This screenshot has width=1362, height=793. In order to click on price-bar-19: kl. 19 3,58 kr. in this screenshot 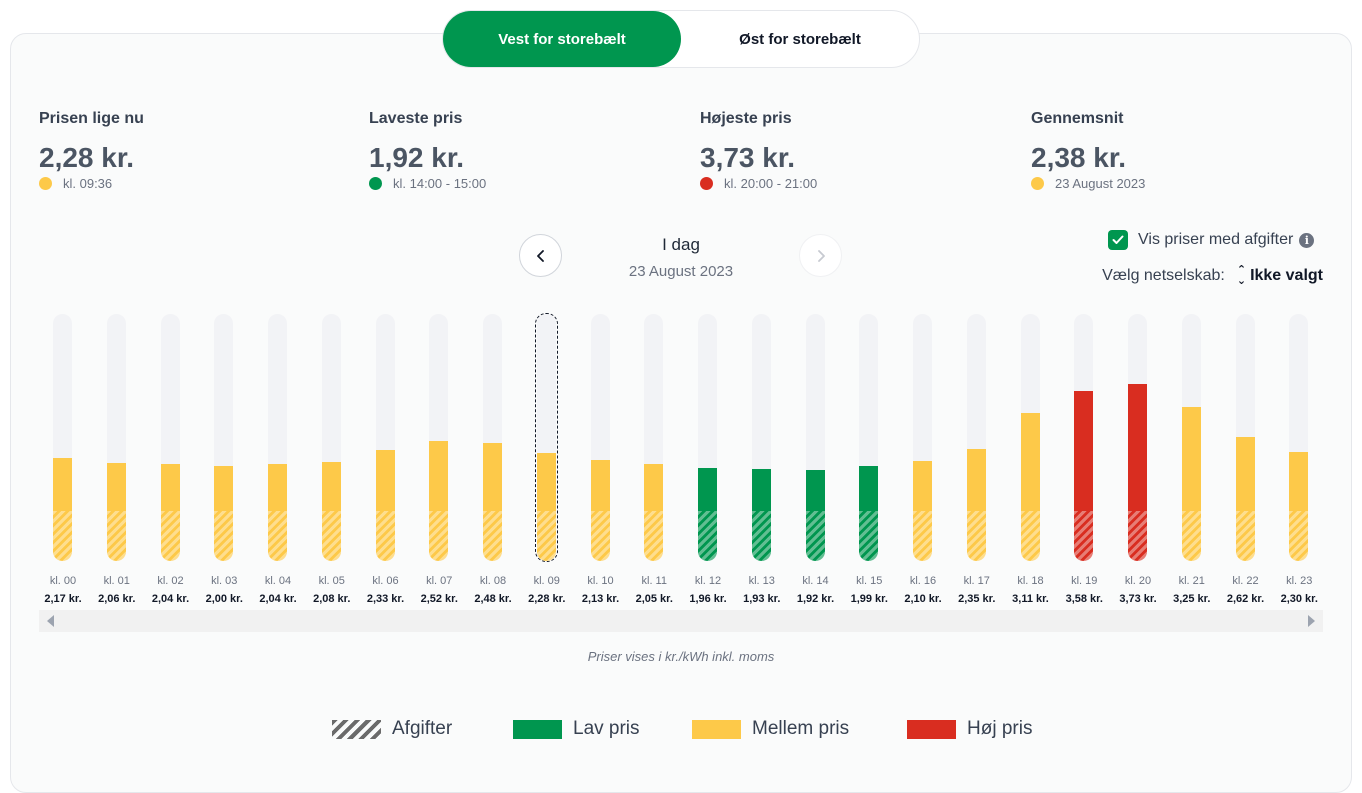, I will do `click(1087, 460)`.